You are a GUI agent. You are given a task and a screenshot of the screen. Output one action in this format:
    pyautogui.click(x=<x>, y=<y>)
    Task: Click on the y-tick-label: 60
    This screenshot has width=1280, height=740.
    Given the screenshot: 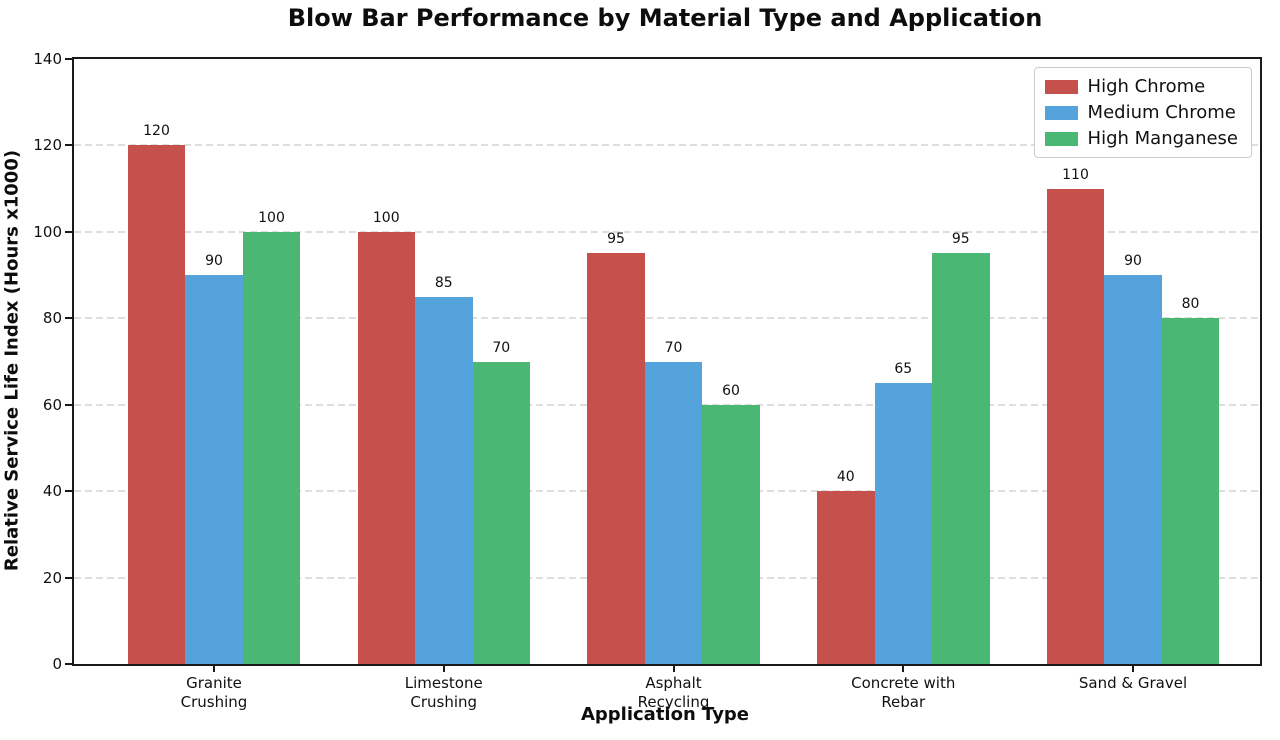 What is the action you would take?
    pyautogui.click(x=52, y=404)
    